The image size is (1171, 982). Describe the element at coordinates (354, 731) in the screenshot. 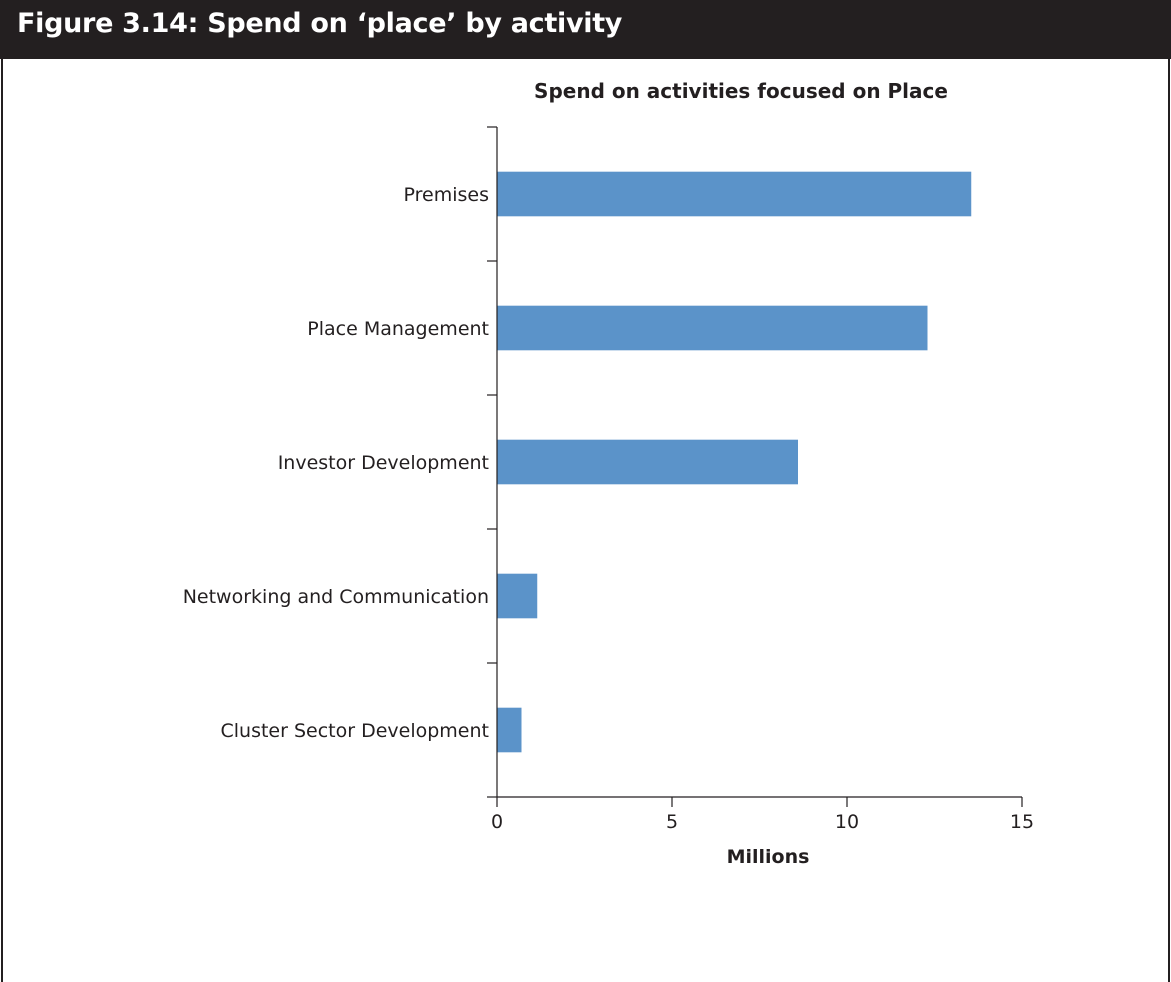

I see `category-label: Cluster Sector Development` at that location.